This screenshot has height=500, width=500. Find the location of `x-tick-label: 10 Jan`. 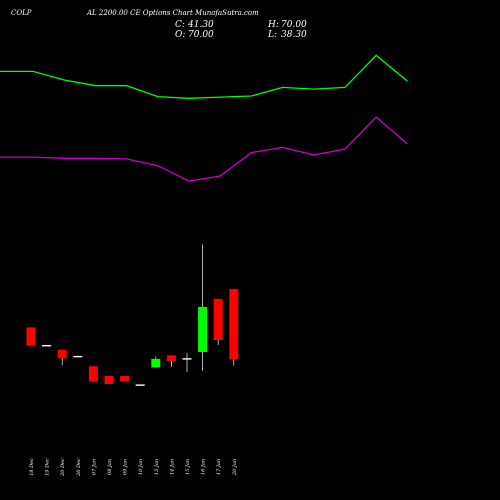

x-tick-label: 10 Jan is located at coordinates (141, 467).